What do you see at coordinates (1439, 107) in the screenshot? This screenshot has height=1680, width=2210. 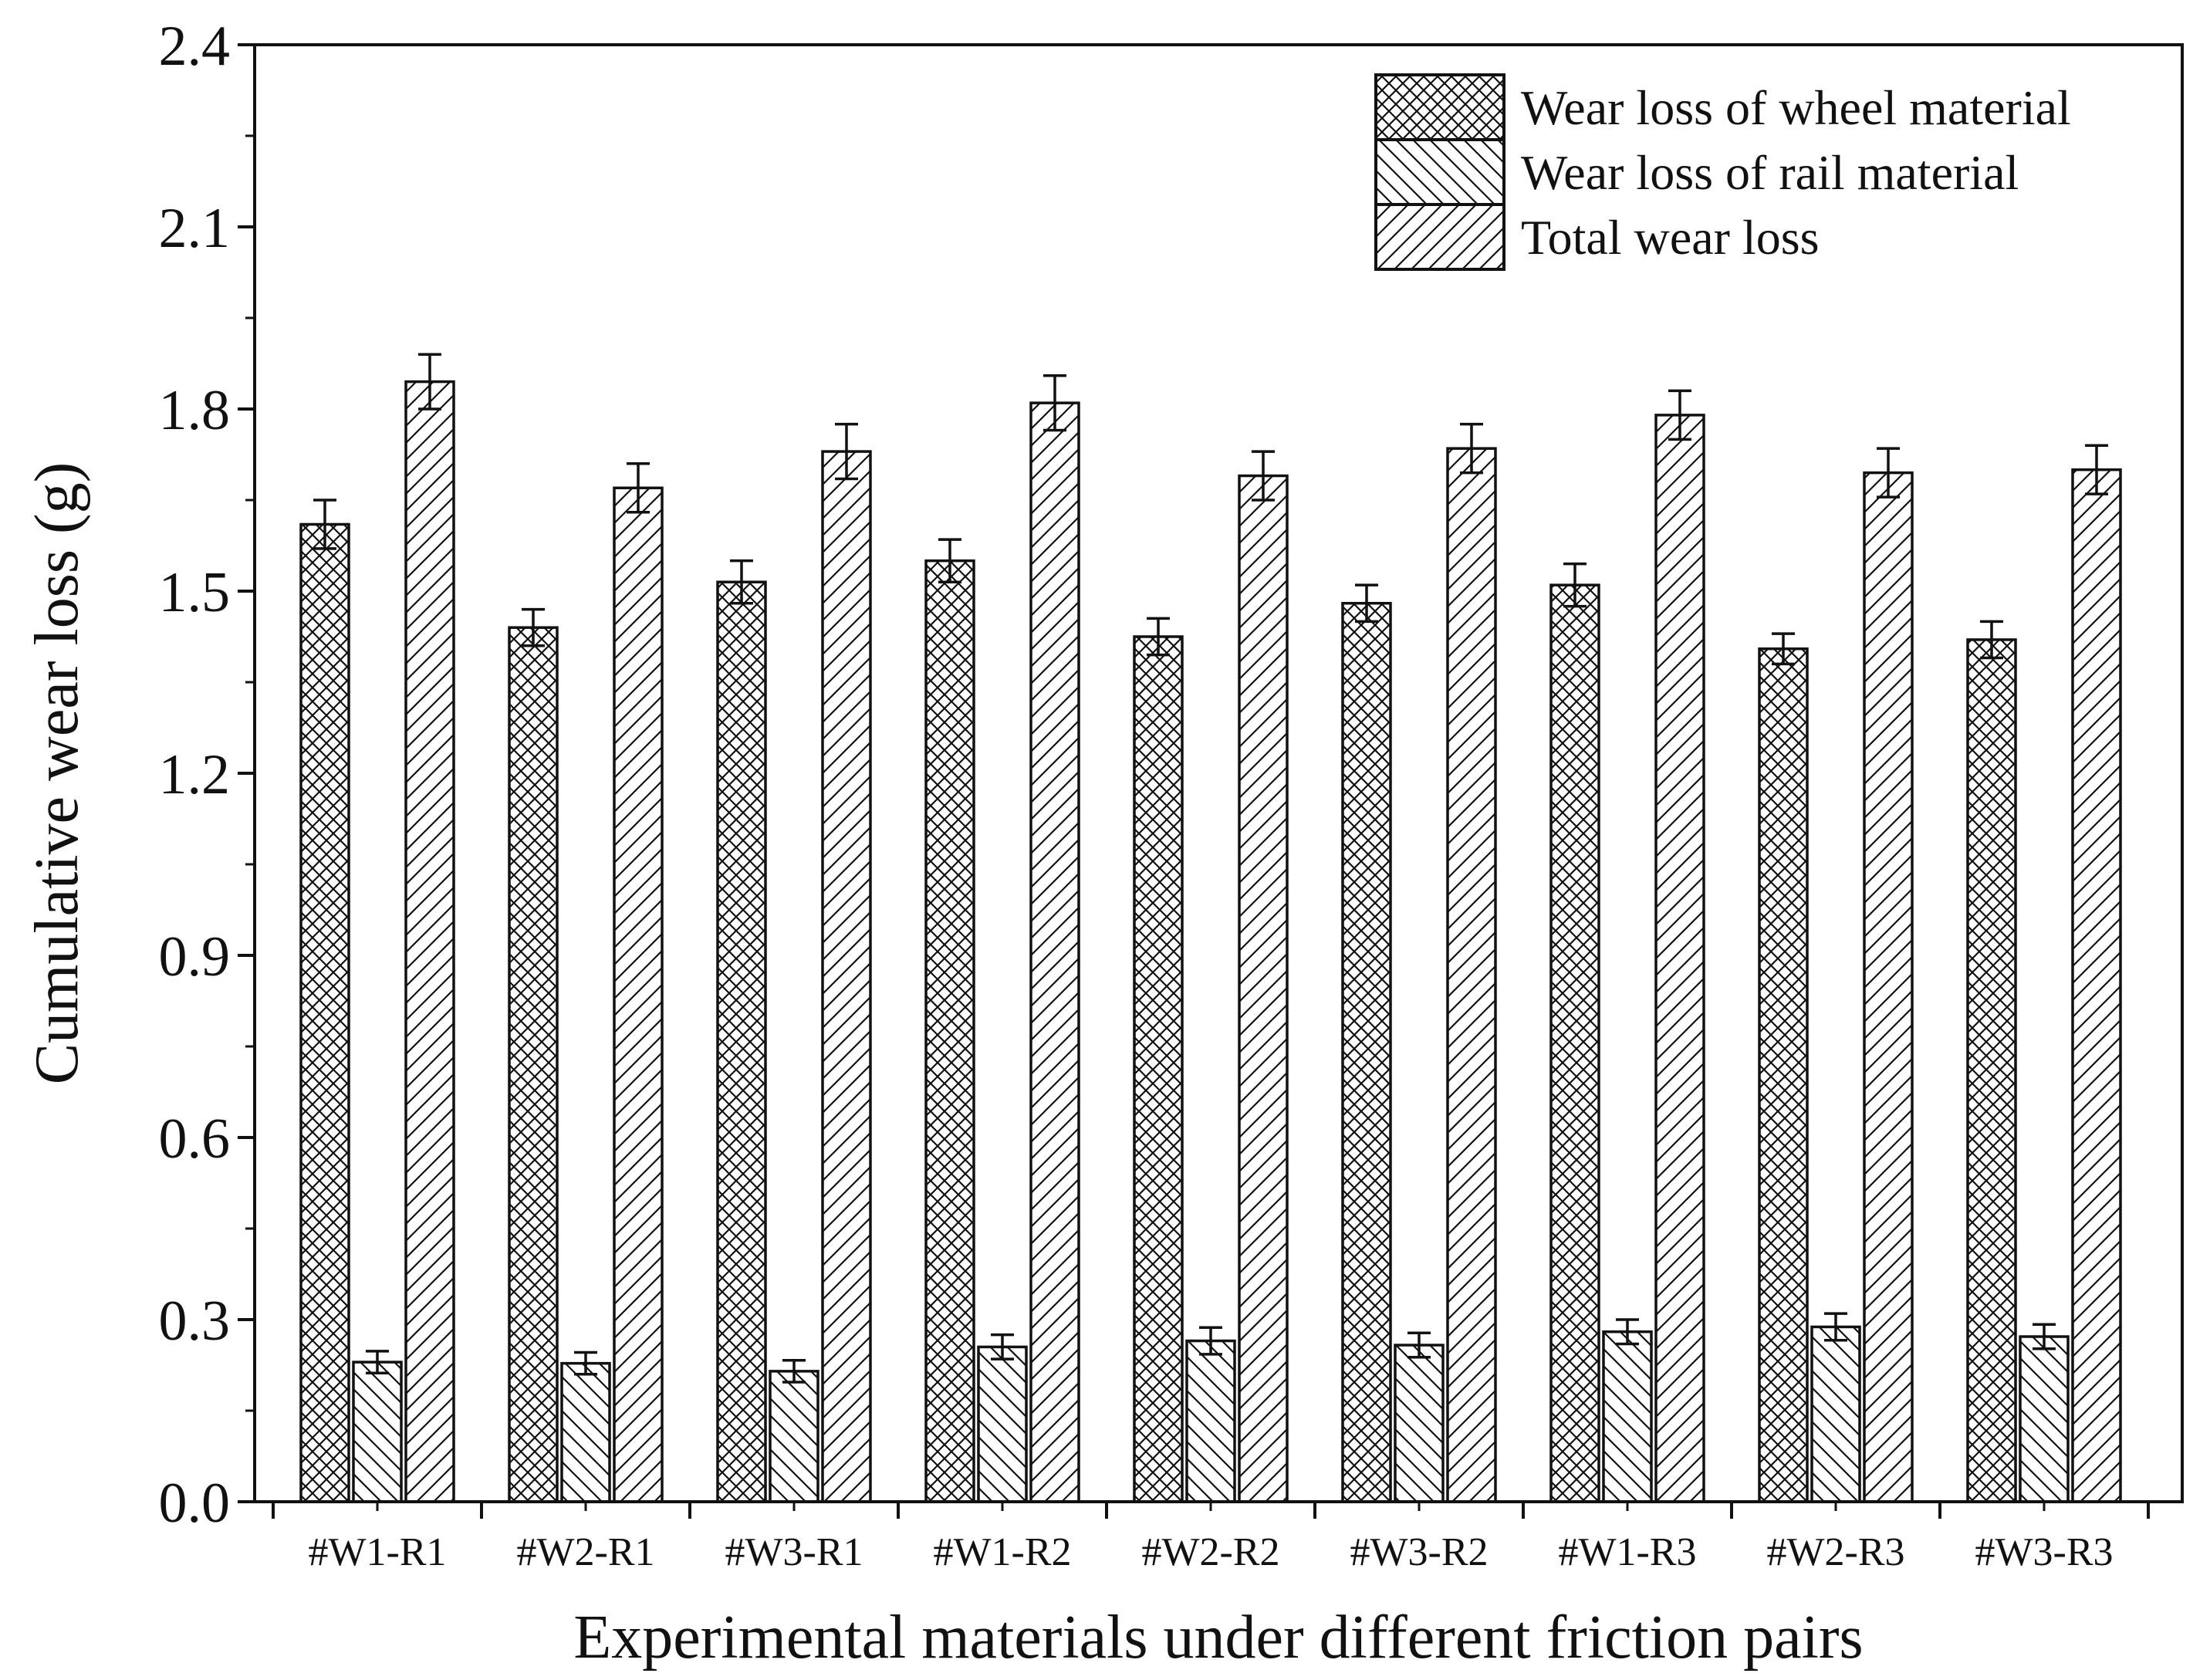 I see `legend-swatch-crosshatch` at bounding box center [1439, 107].